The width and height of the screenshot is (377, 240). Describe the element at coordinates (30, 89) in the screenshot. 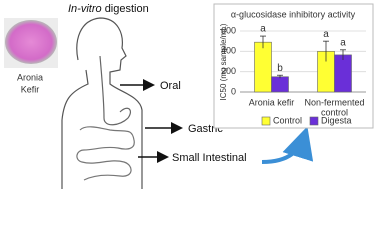

I see `sample-label: Kefir` at that location.